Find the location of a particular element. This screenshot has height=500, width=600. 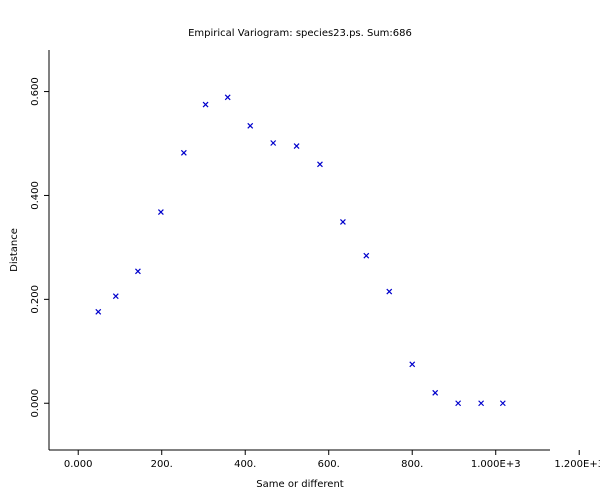

y-tick-label: 0.600 is located at coordinates (35, 91).